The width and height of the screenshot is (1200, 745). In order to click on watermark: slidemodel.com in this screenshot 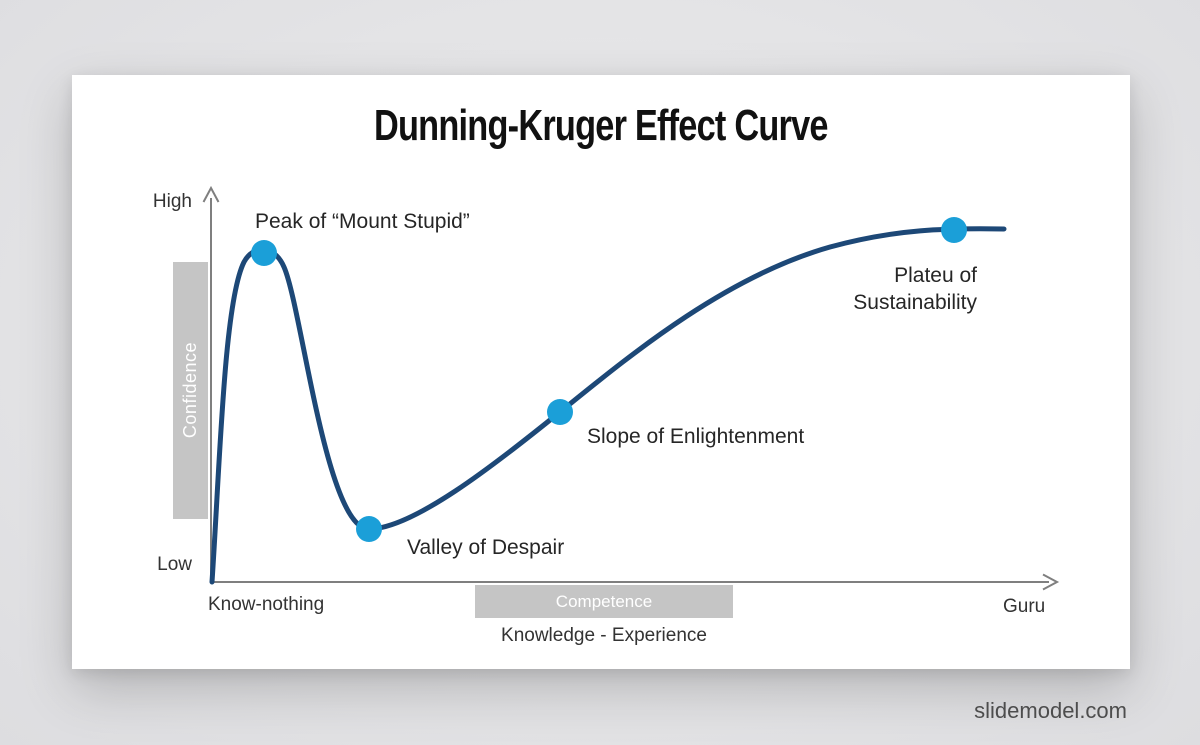, I will do `click(1050, 710)`.